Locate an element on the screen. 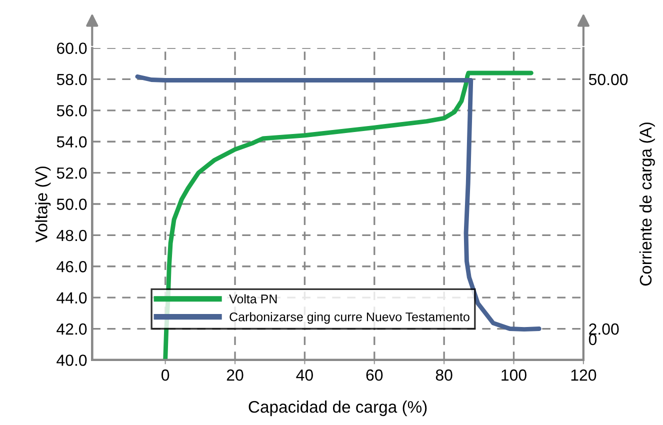  x-tick-label: 20 is located at coordinates (235, 375).